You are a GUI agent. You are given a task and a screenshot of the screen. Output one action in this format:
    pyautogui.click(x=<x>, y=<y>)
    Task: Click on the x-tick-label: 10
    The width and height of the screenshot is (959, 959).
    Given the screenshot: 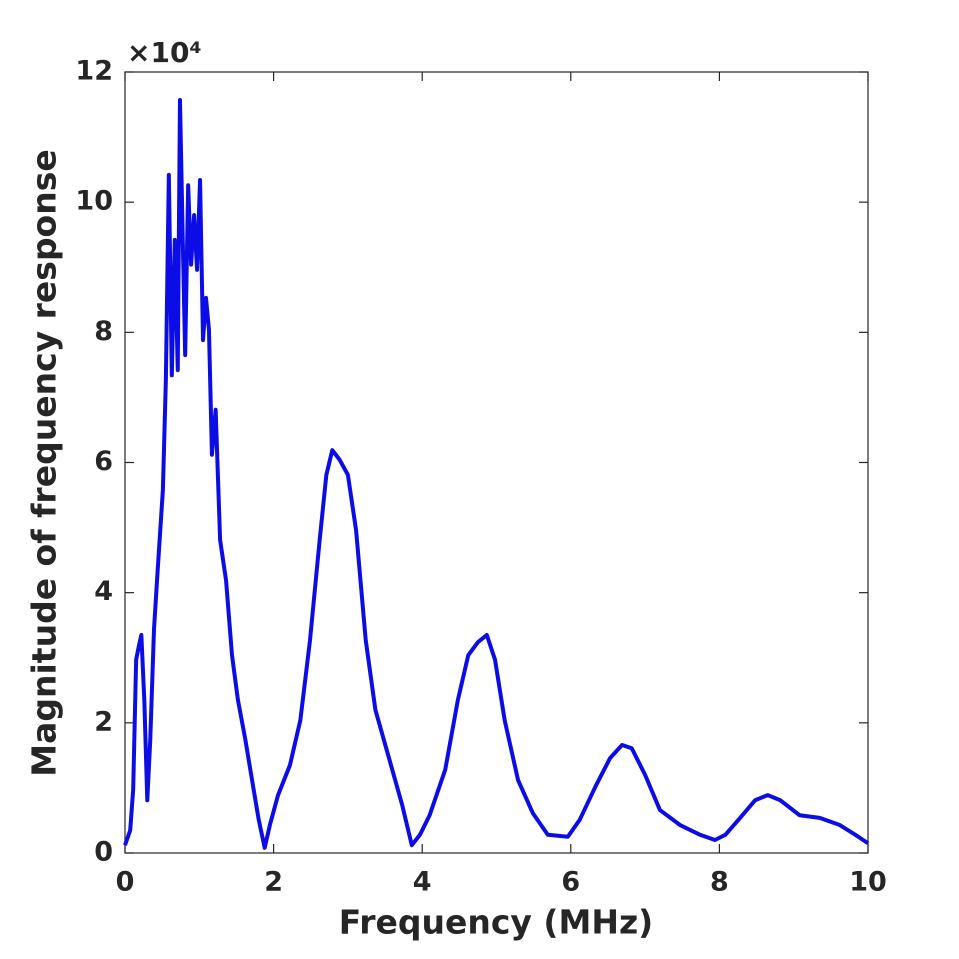 What is the action you would take?
    pyautogui.click(x=868, y=882)
    